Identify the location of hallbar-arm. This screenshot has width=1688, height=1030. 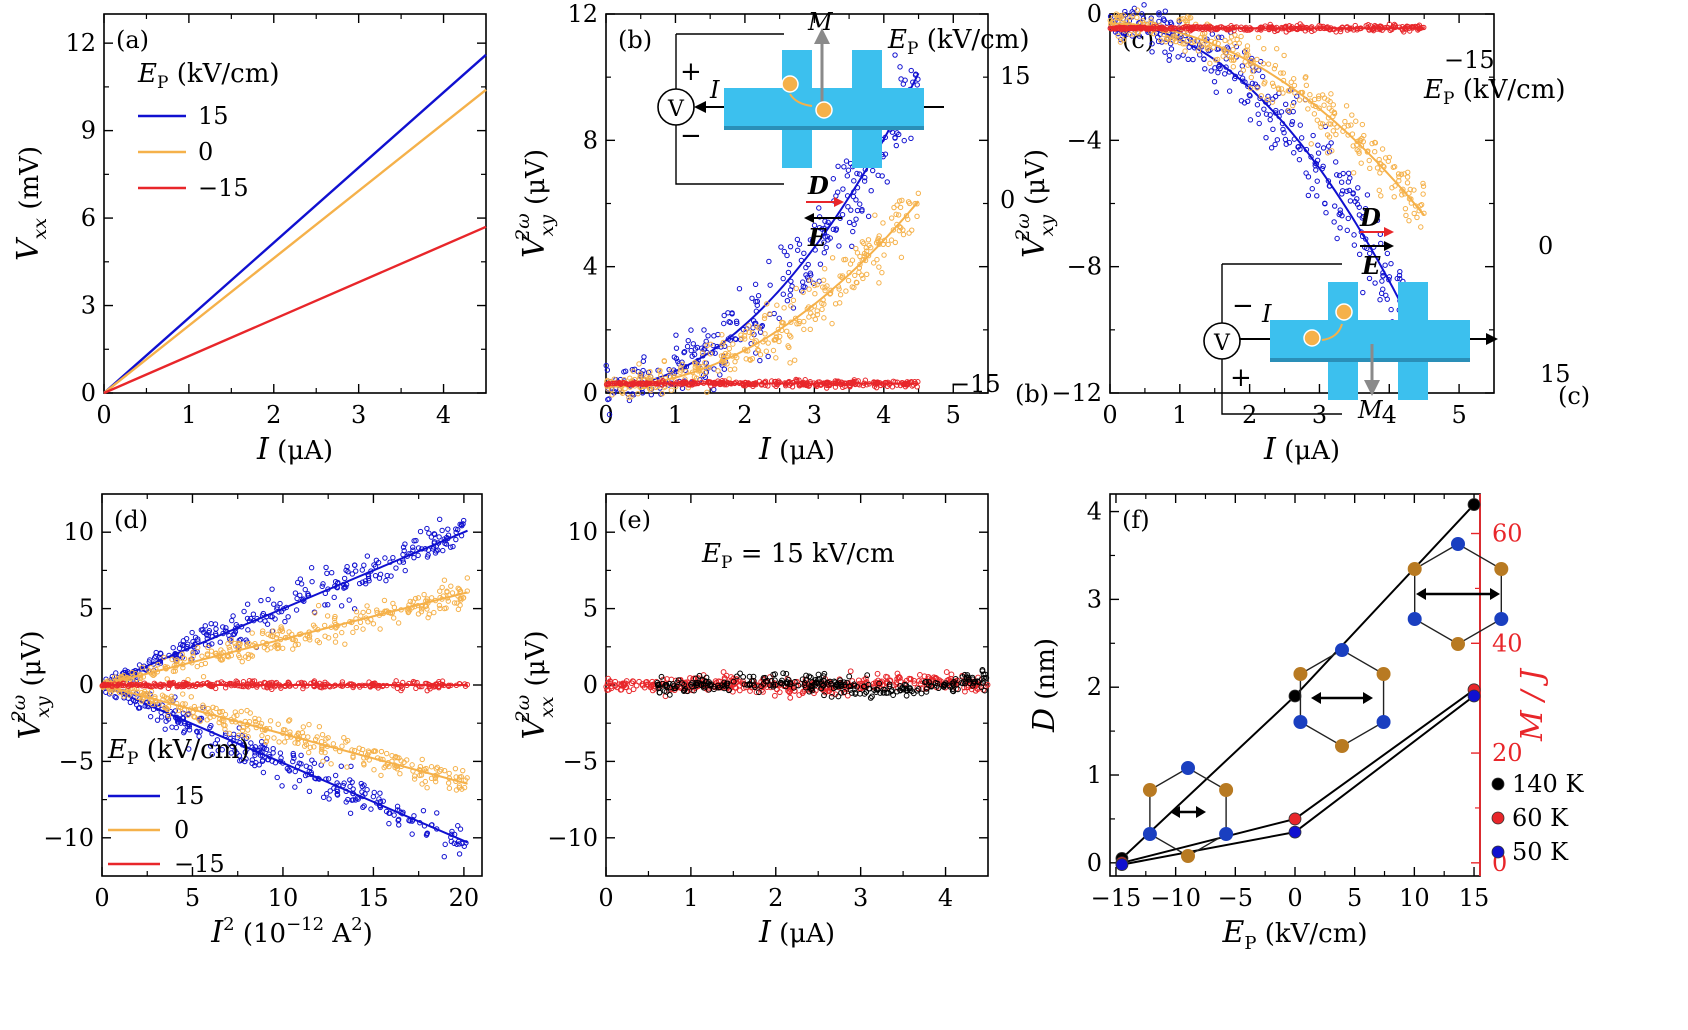
(1413, 341).